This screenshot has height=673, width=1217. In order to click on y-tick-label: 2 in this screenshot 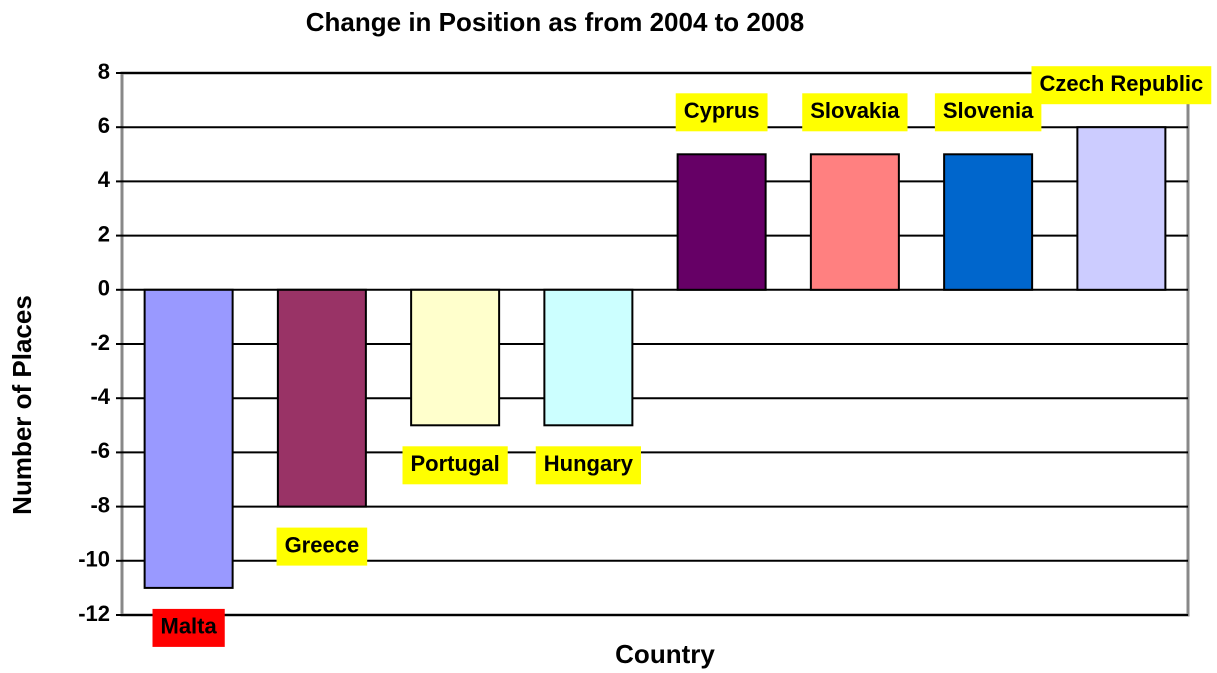, I will do `click(104, 233)`.